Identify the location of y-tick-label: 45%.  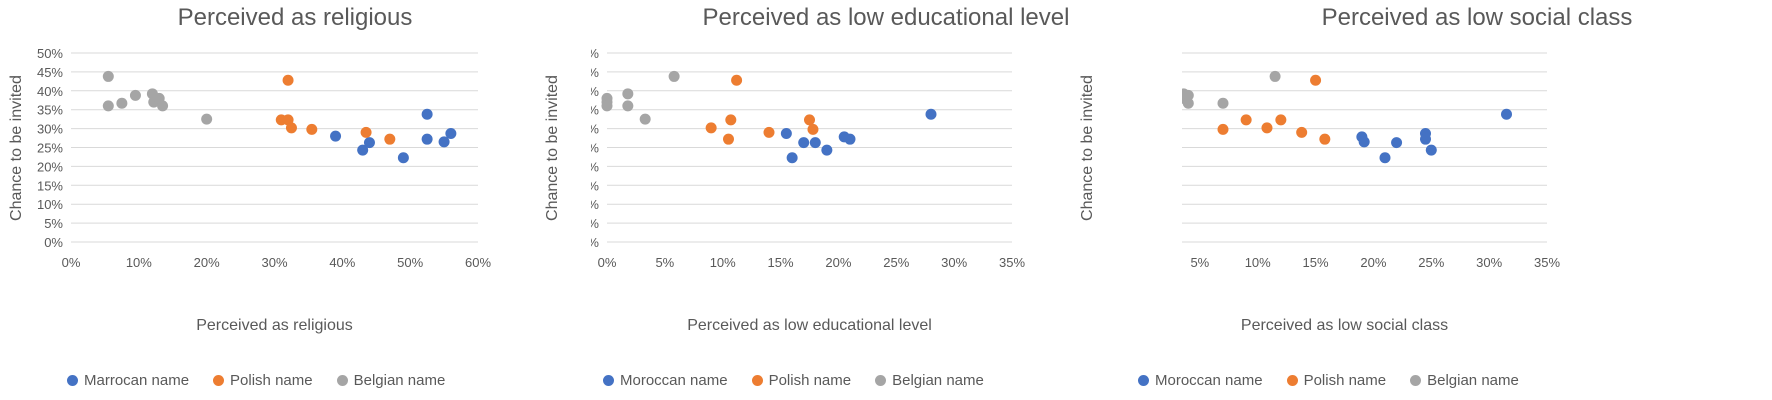
(595, 72).